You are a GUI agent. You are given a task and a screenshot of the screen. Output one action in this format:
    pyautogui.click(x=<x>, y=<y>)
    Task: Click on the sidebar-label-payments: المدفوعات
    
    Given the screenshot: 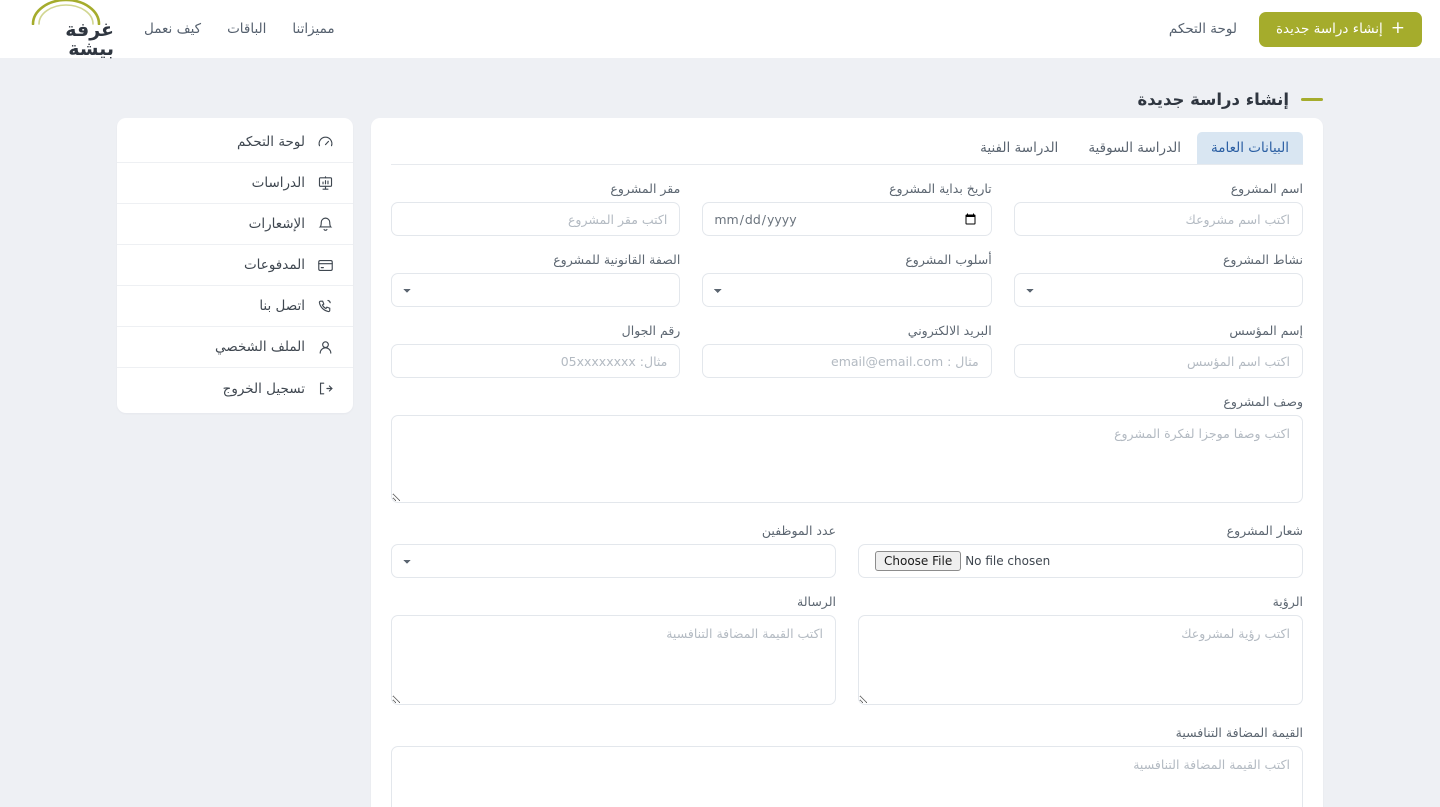 What is the action you would take?
    pyautogui.click(x=274, y=265)
    